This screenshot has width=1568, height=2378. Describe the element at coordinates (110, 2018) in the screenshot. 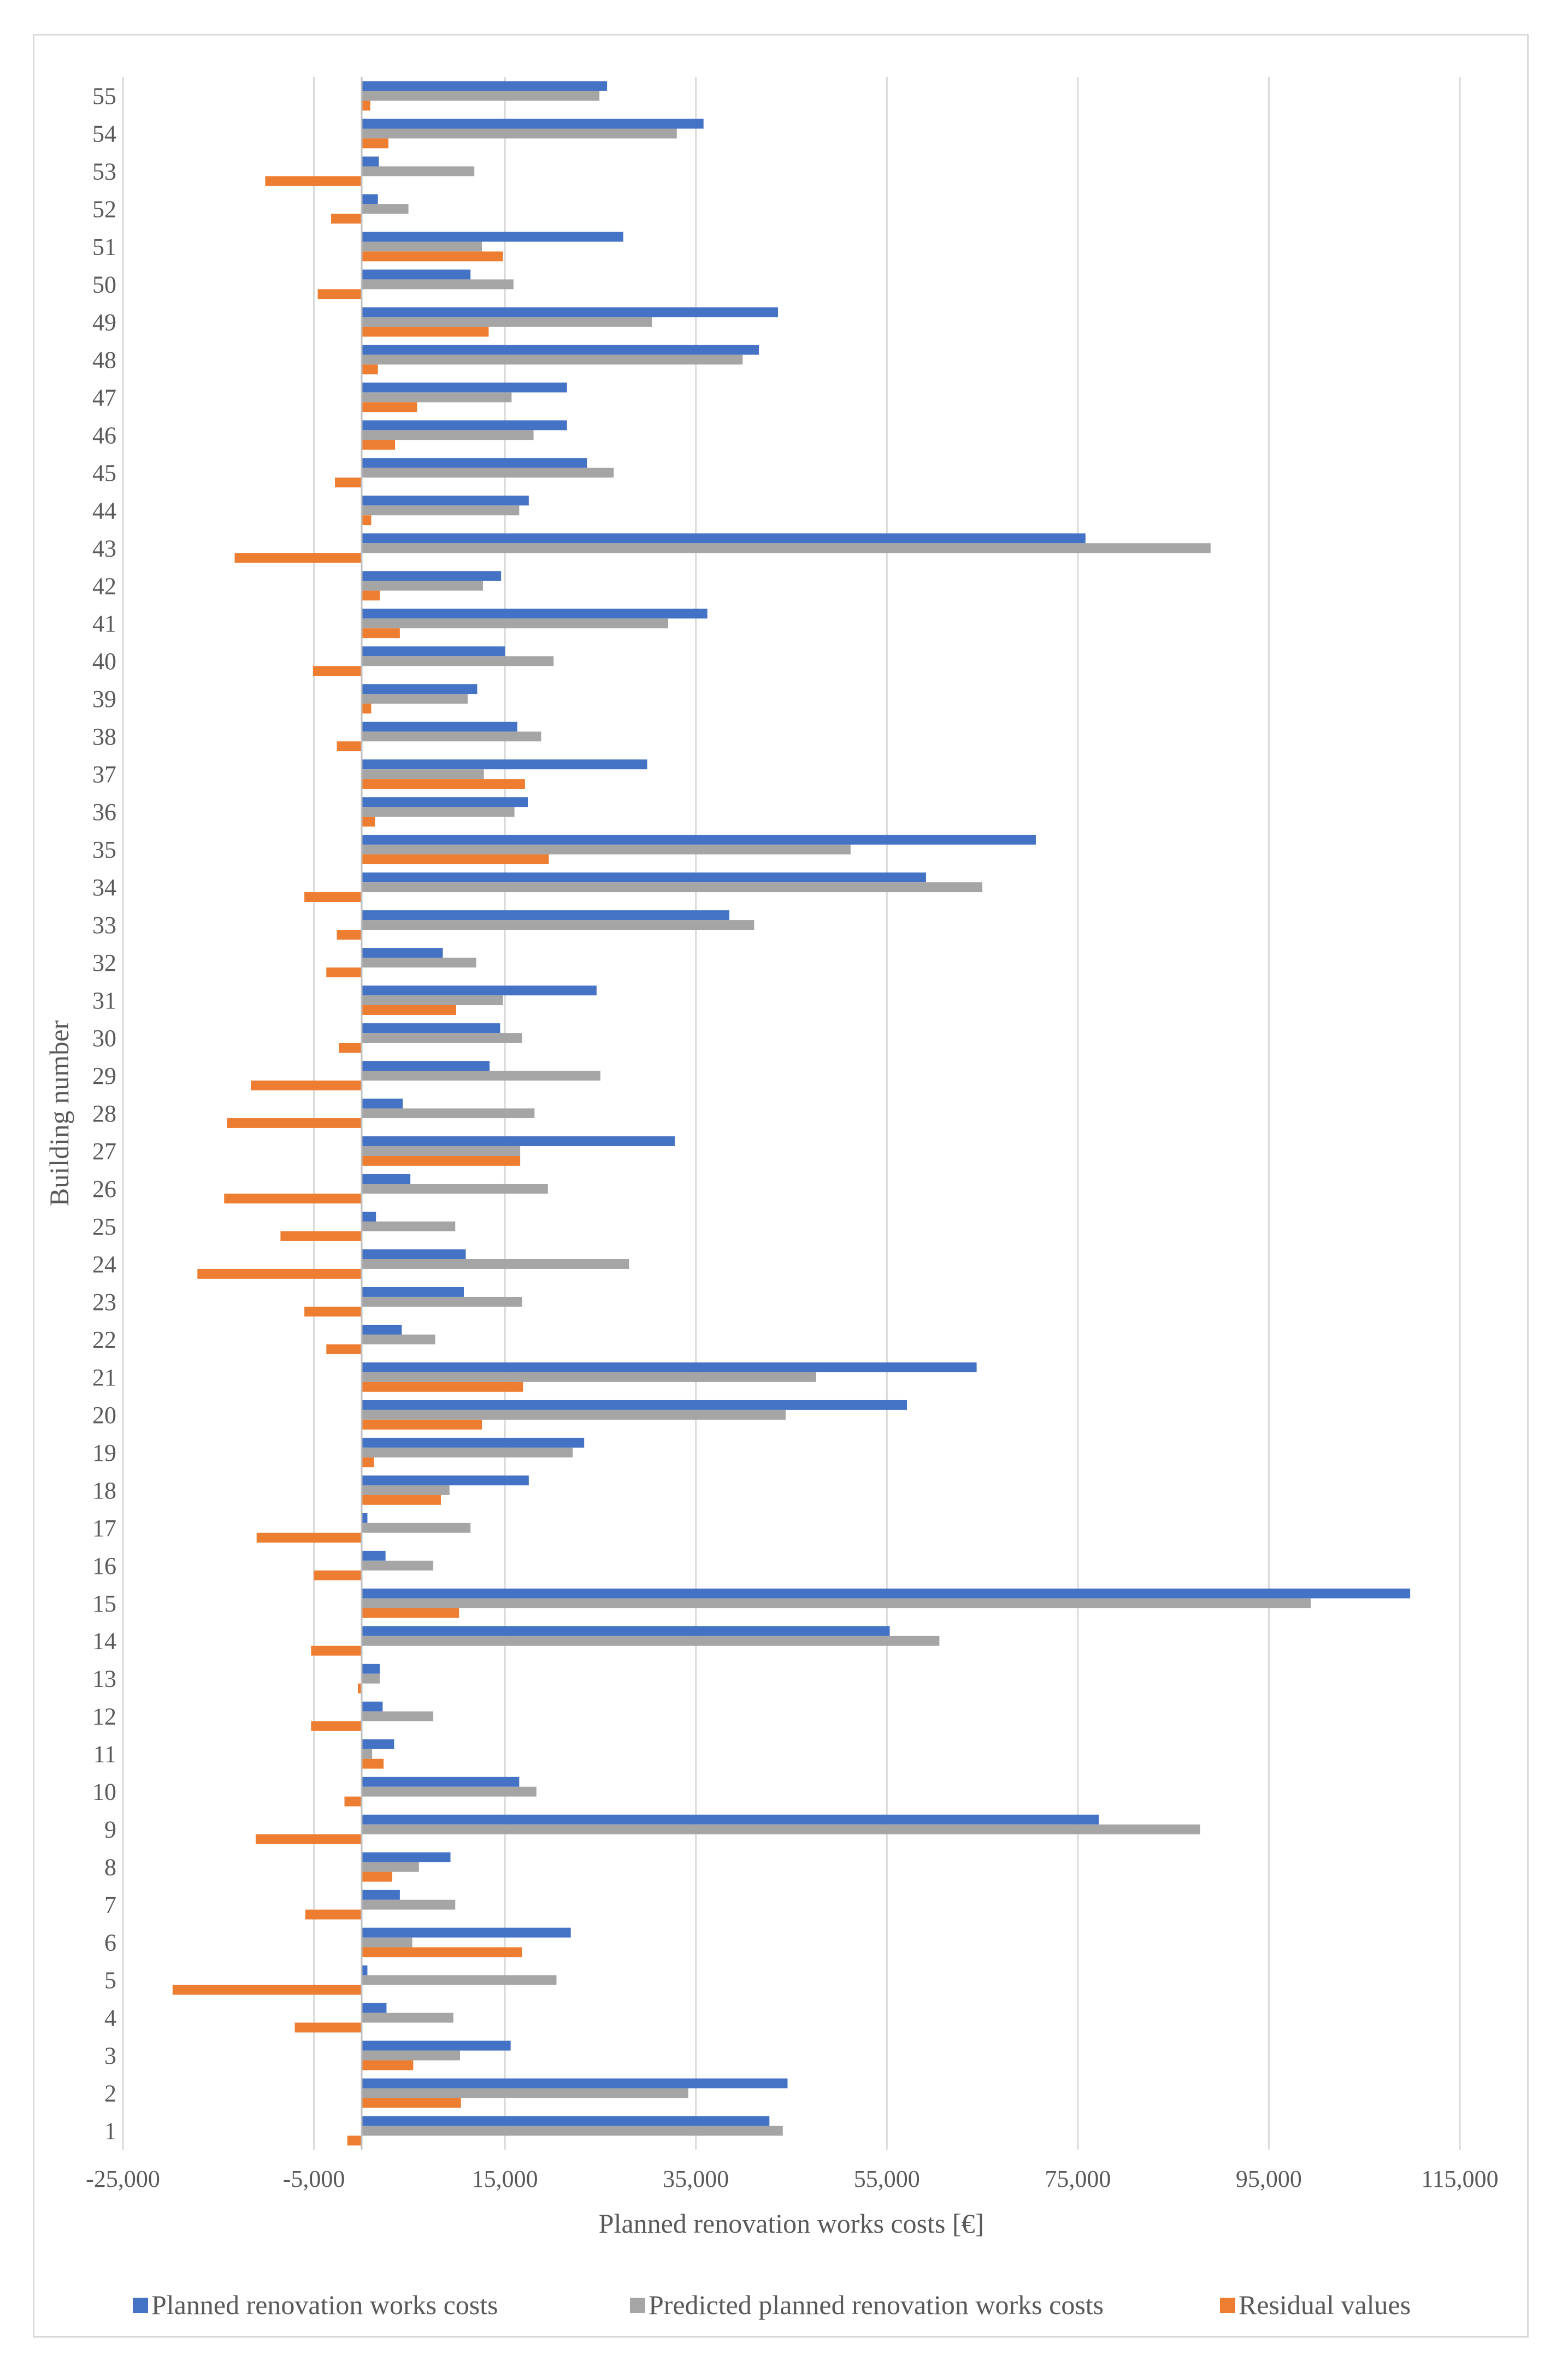

I see `y-tick-label: 4` at that location.